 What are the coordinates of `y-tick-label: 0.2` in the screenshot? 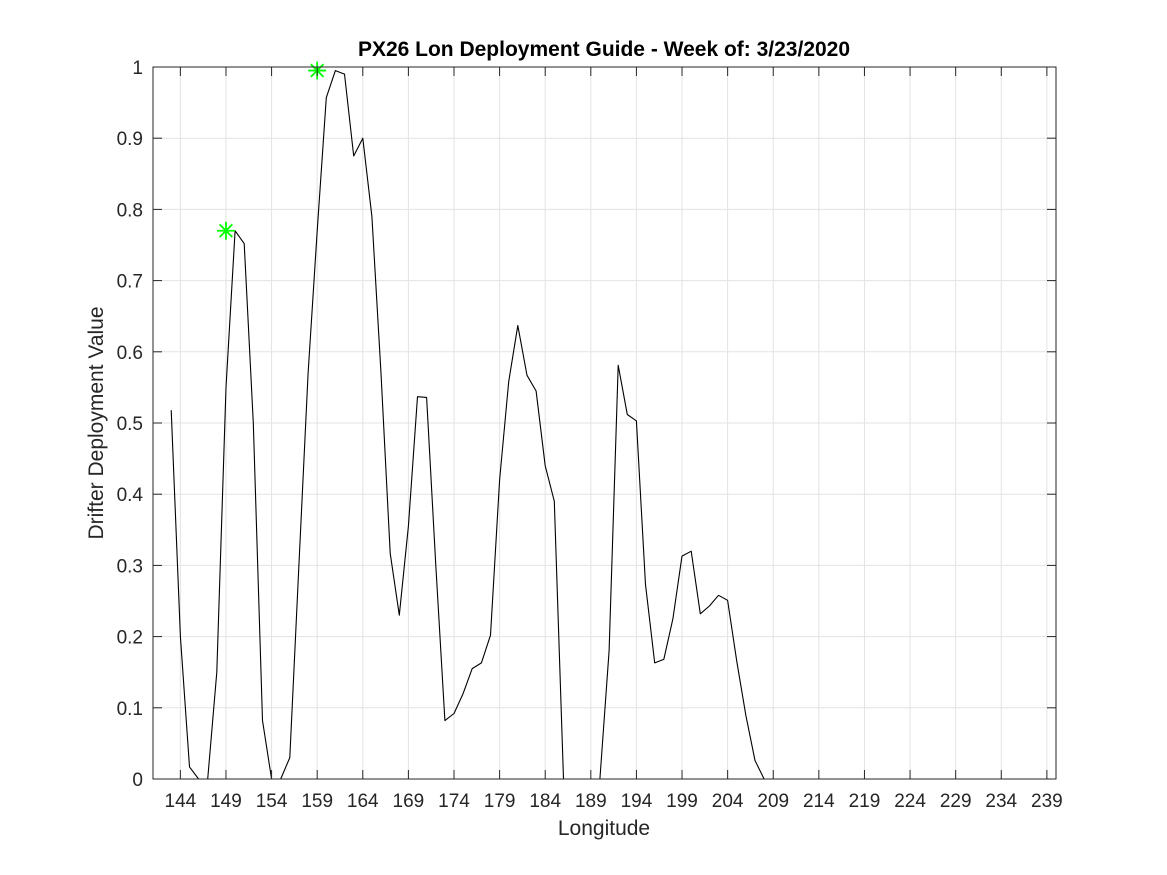 It's located at (130, 638).